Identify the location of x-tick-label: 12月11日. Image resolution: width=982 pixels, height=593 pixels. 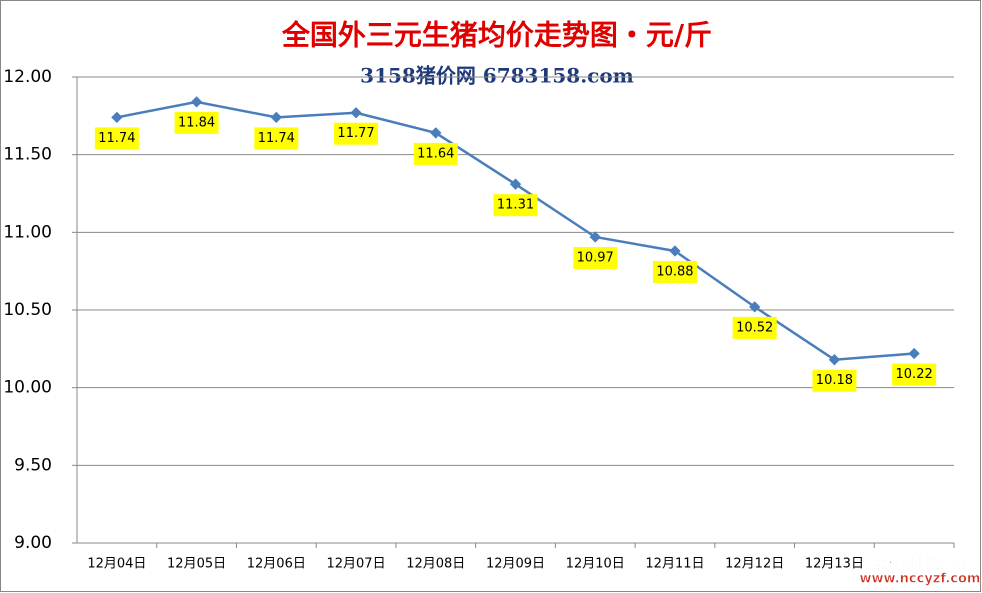
(674, 564).